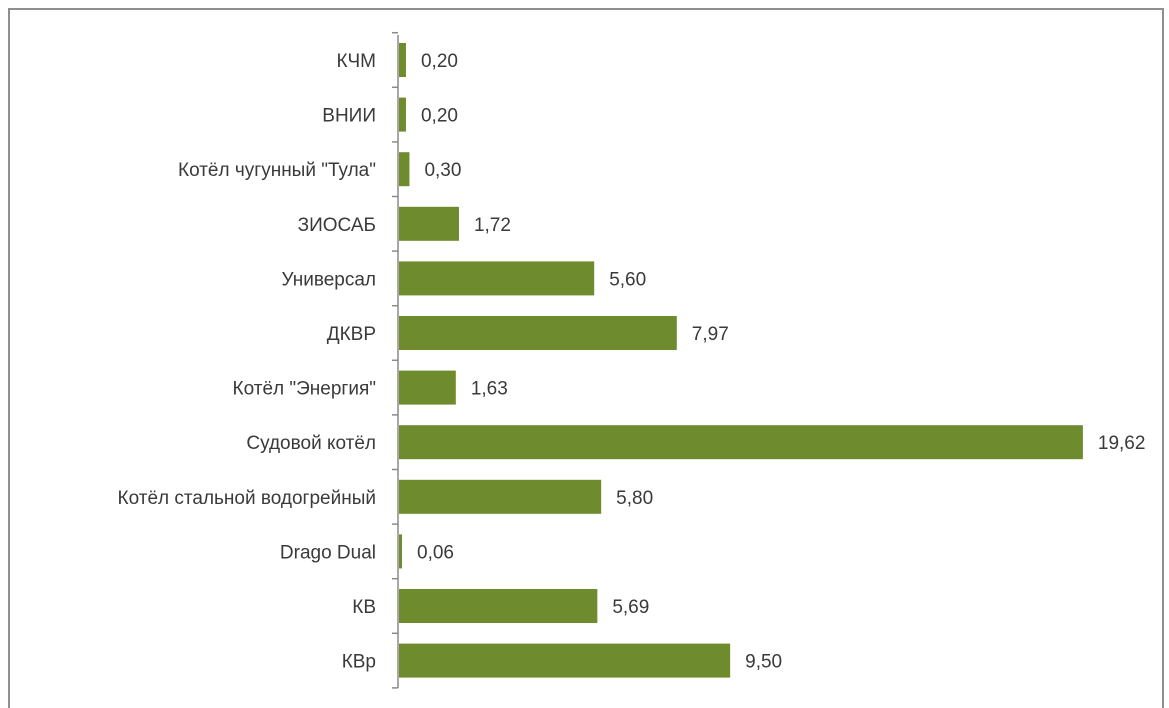 This screenshot has width=1169, height=708. Describe the element at coordinates (349, 116) in the screenshot. I see `category-label: ВНИИ` at that location.